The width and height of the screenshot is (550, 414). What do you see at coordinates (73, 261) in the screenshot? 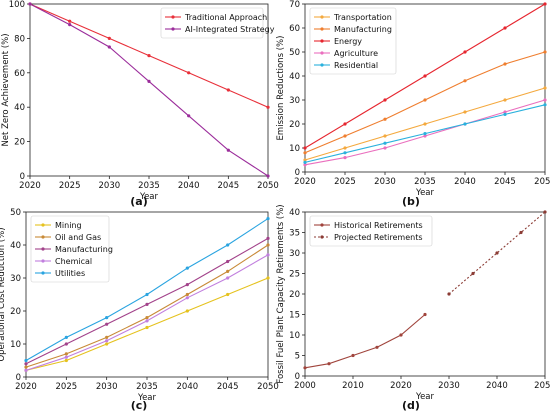
I see `legend-label: Chemical` at bounding box center [73, 261].